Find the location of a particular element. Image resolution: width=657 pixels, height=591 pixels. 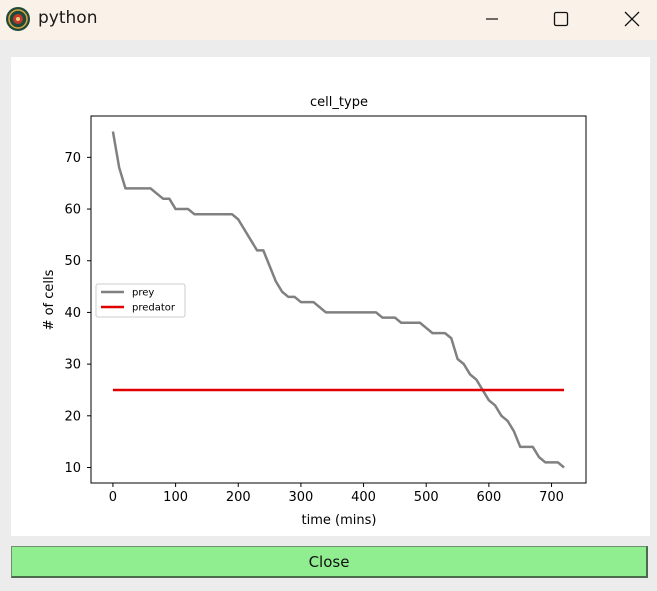

y-tick-label: 30 is located at coordinates (72, 365).